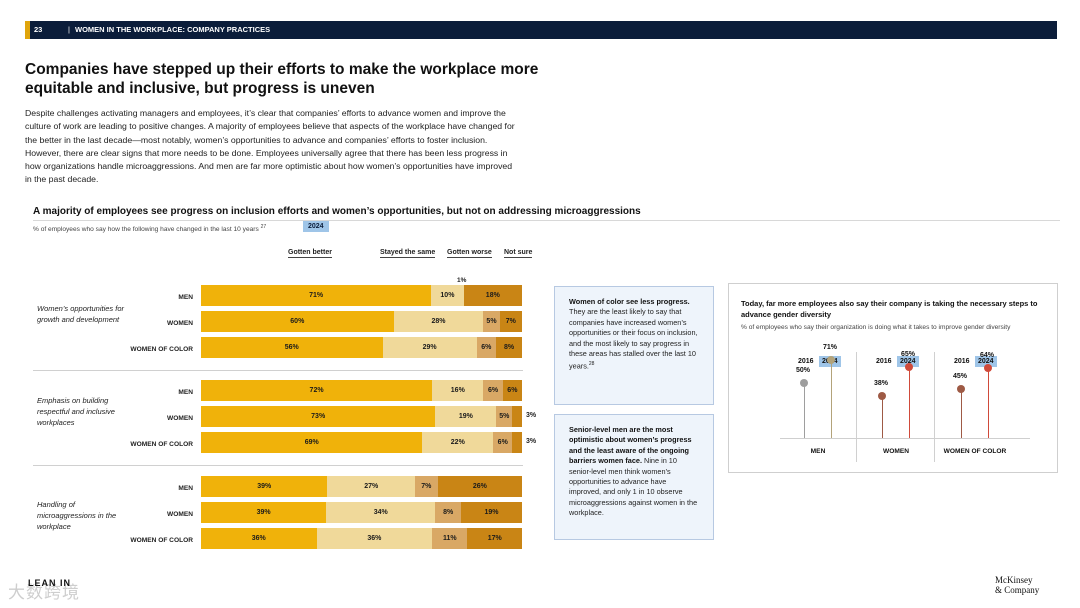 The height and width of the screenshot is (608, 1080). Describe the element at coordinates (629, 301) in the screenshot. I see `callout-heading: Women of color see less progress.` at that location.